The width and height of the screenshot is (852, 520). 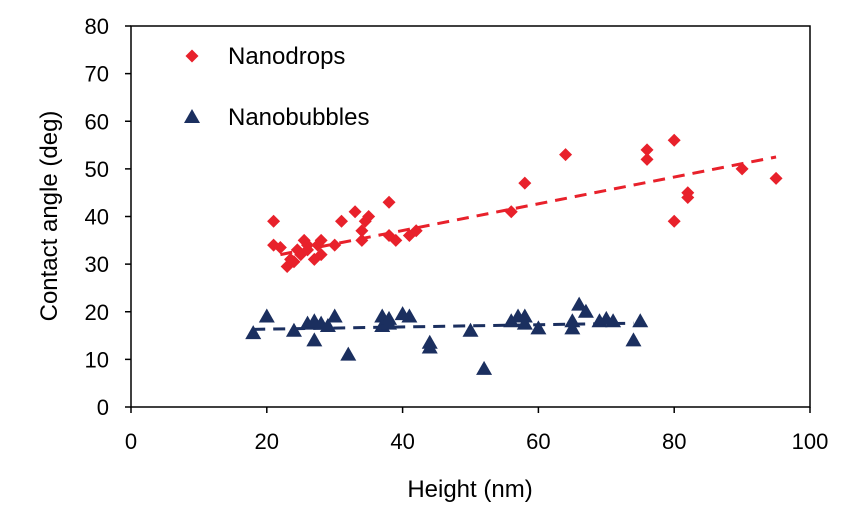 I want to click on legend-label-nanobubbles: Nanobubbles, so click(x=298, y=117).